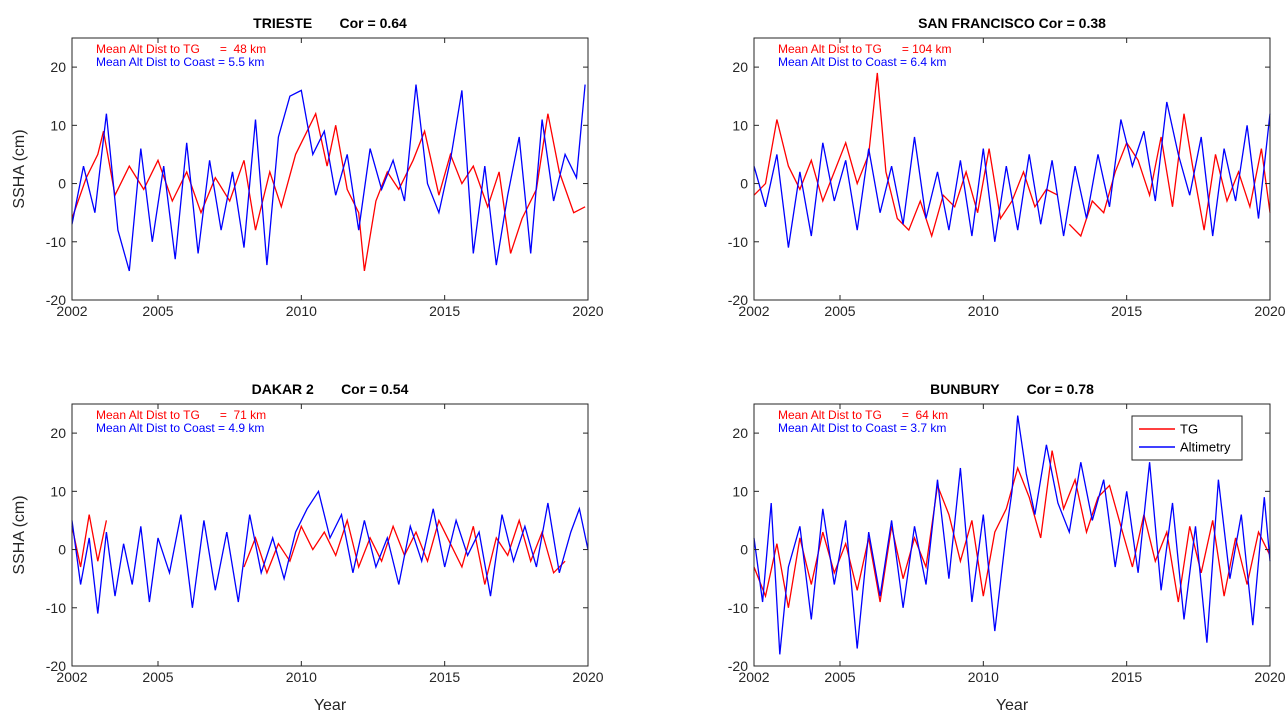  What do you see at coordinates (865, 49) in the screenshot?
I see `annotation-dist-tg: Mean Alt Dist to TG = 104 km` at bounding box center [865, 49].